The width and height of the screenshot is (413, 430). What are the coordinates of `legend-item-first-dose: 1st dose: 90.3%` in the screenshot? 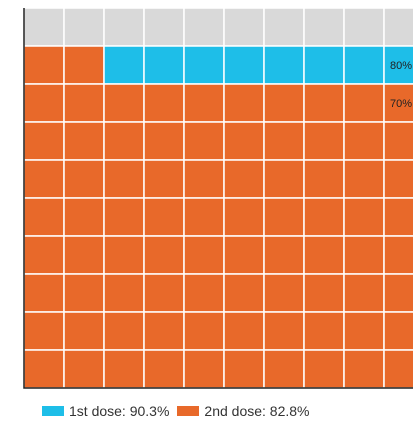 It's located at (105, 411).